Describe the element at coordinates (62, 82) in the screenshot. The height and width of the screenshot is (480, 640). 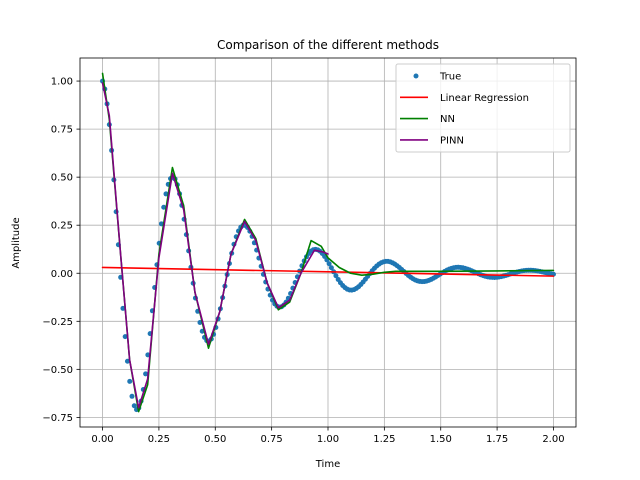
I see `y-tick-label: 1.00` at that location.